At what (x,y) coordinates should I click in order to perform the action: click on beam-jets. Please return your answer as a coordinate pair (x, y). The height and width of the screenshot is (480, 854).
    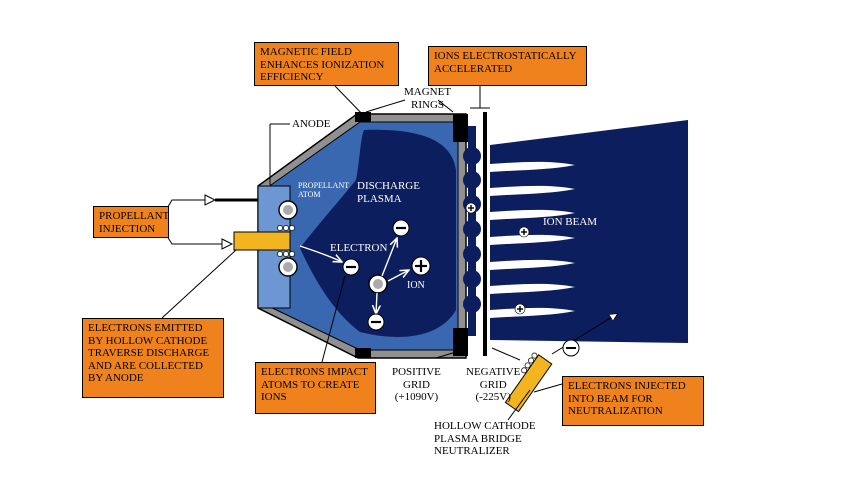
    Looking at the image, I should click on (532, 239).